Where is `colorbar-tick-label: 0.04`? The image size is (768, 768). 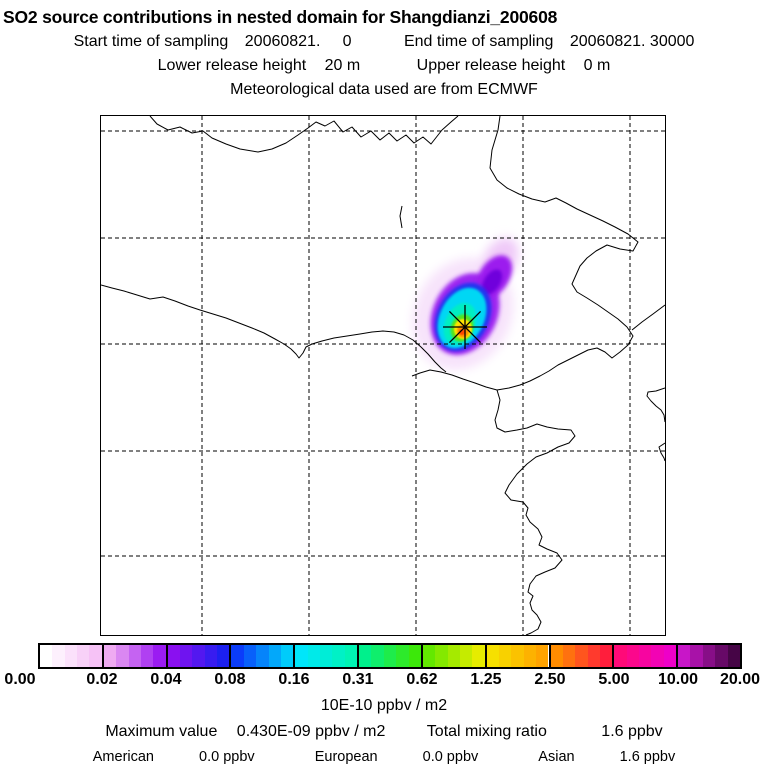 colorbar-tick-label: 0.04 is located at coordinates (166, 679).